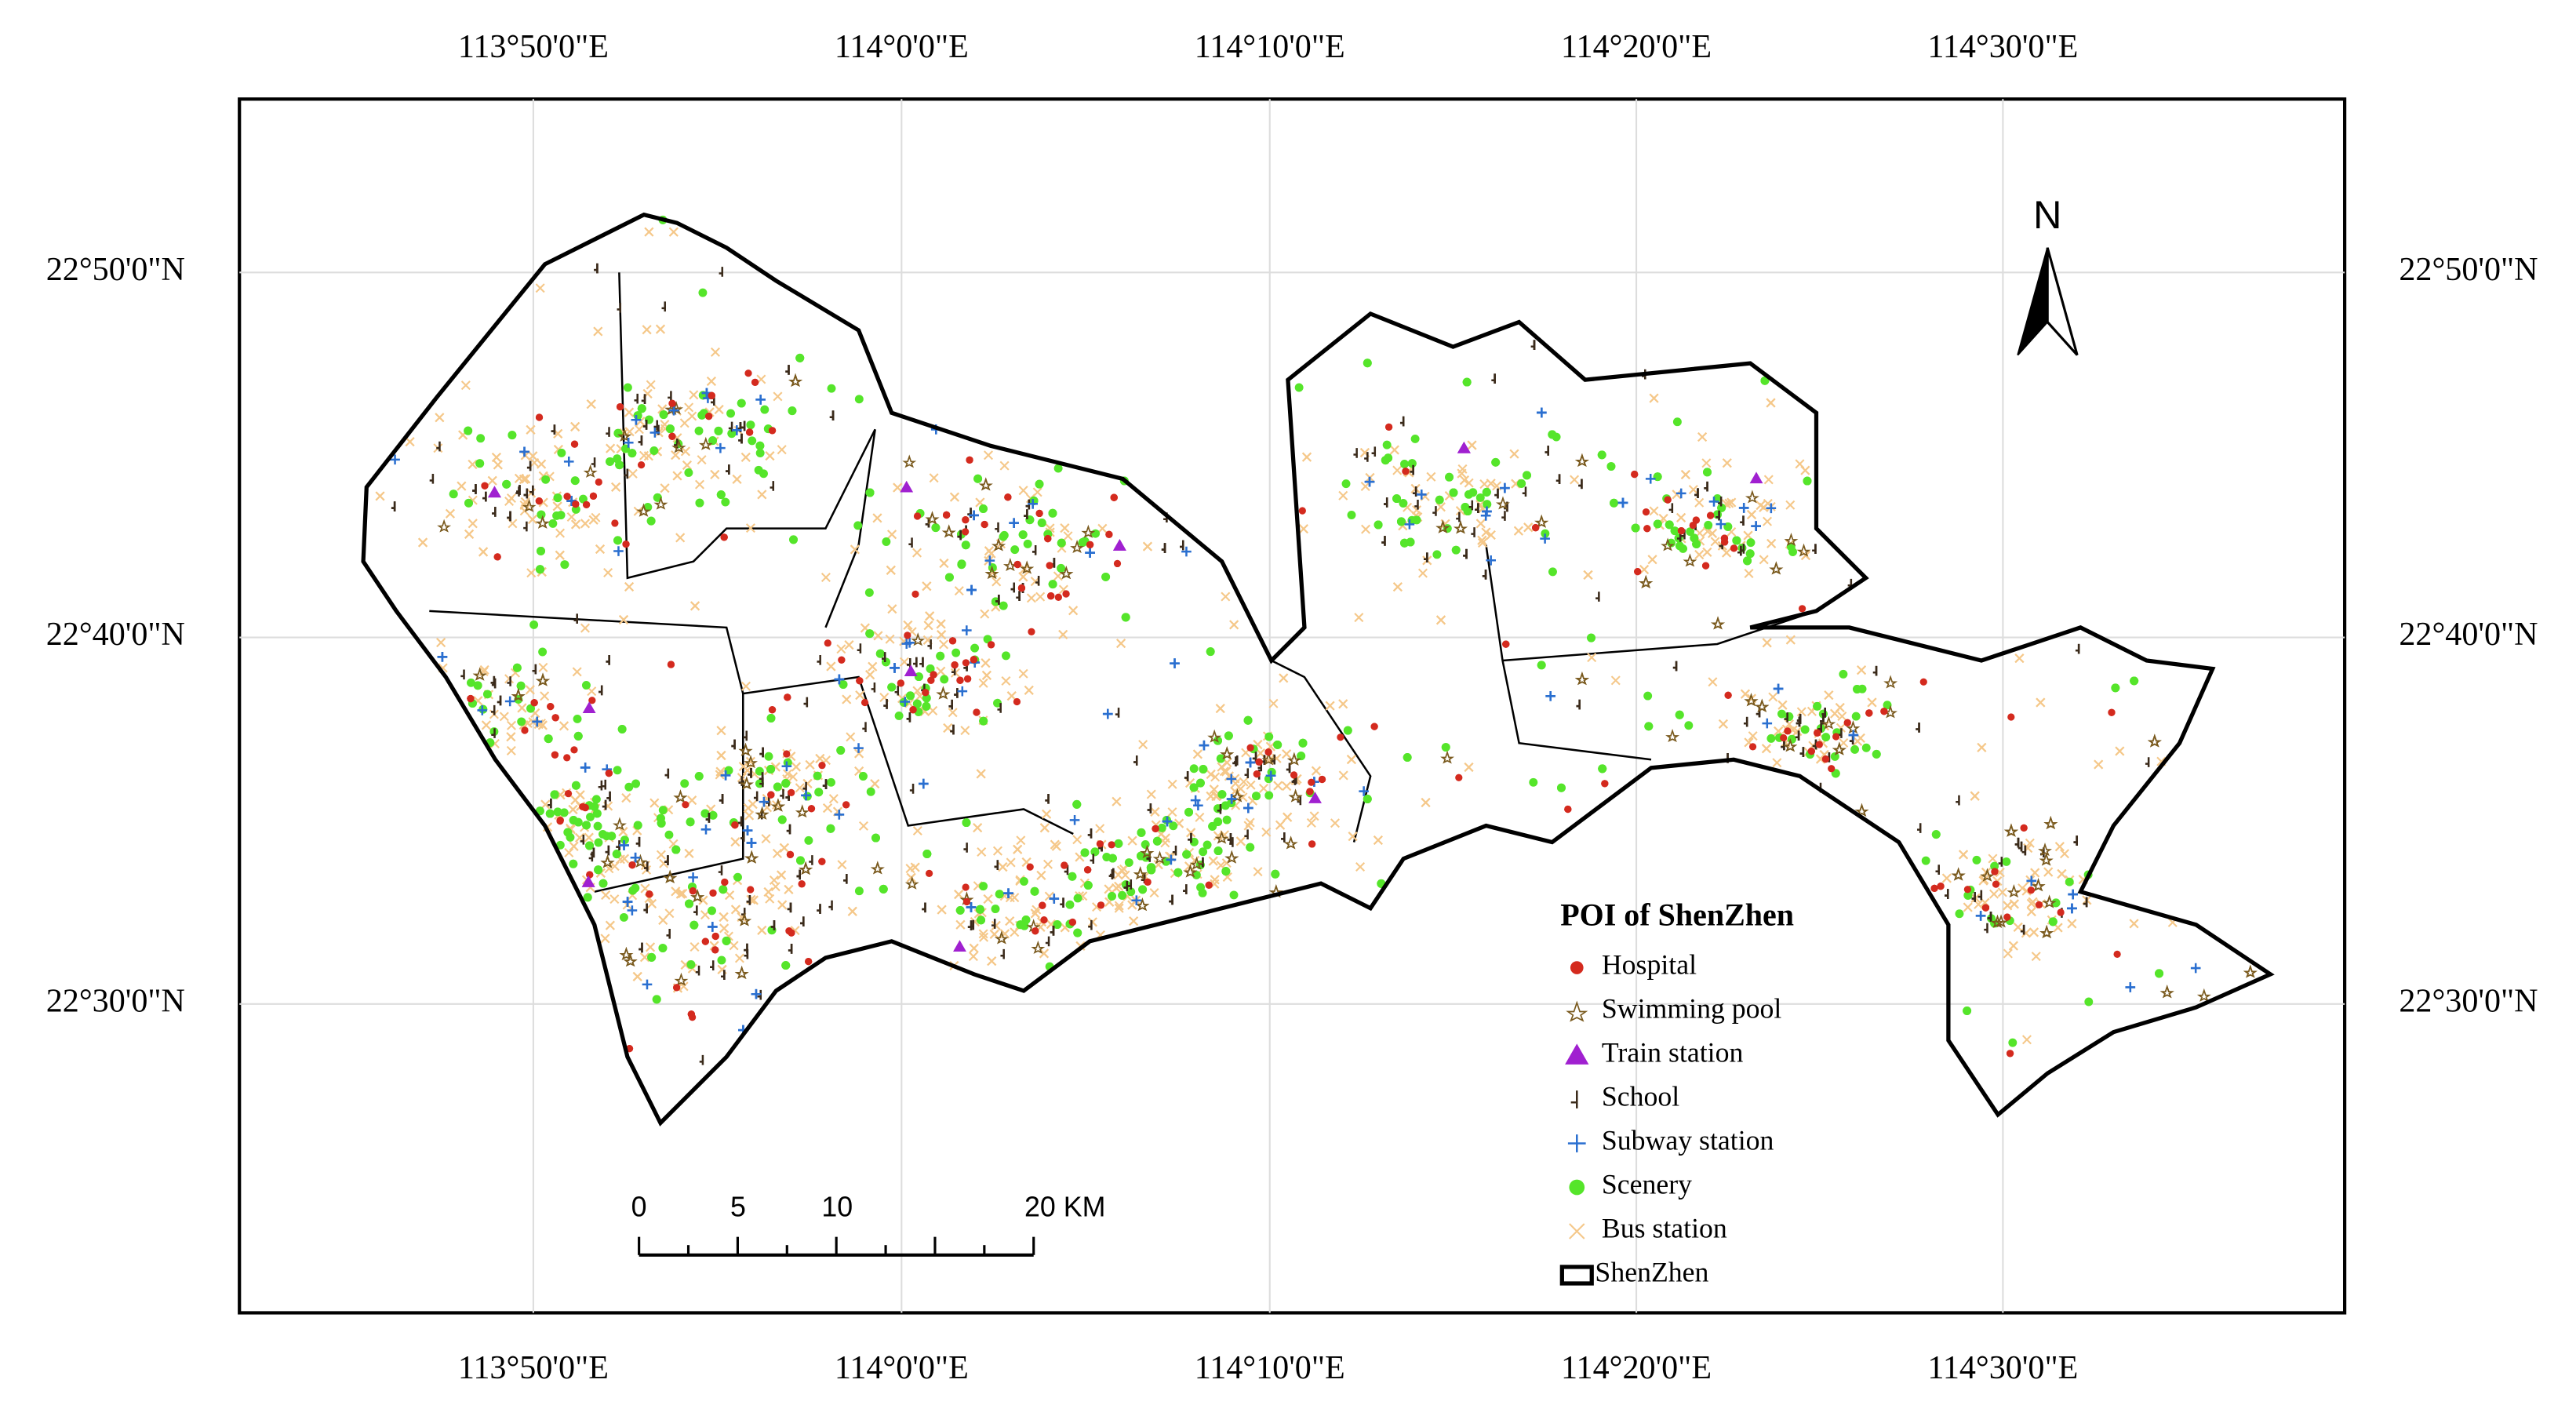 Image resolution: width=2576 pixels, height=1416 pixels. Describe the element at coordinates (1649, 965) in the screenshot. I see `legend-label: Hospital` at that location.